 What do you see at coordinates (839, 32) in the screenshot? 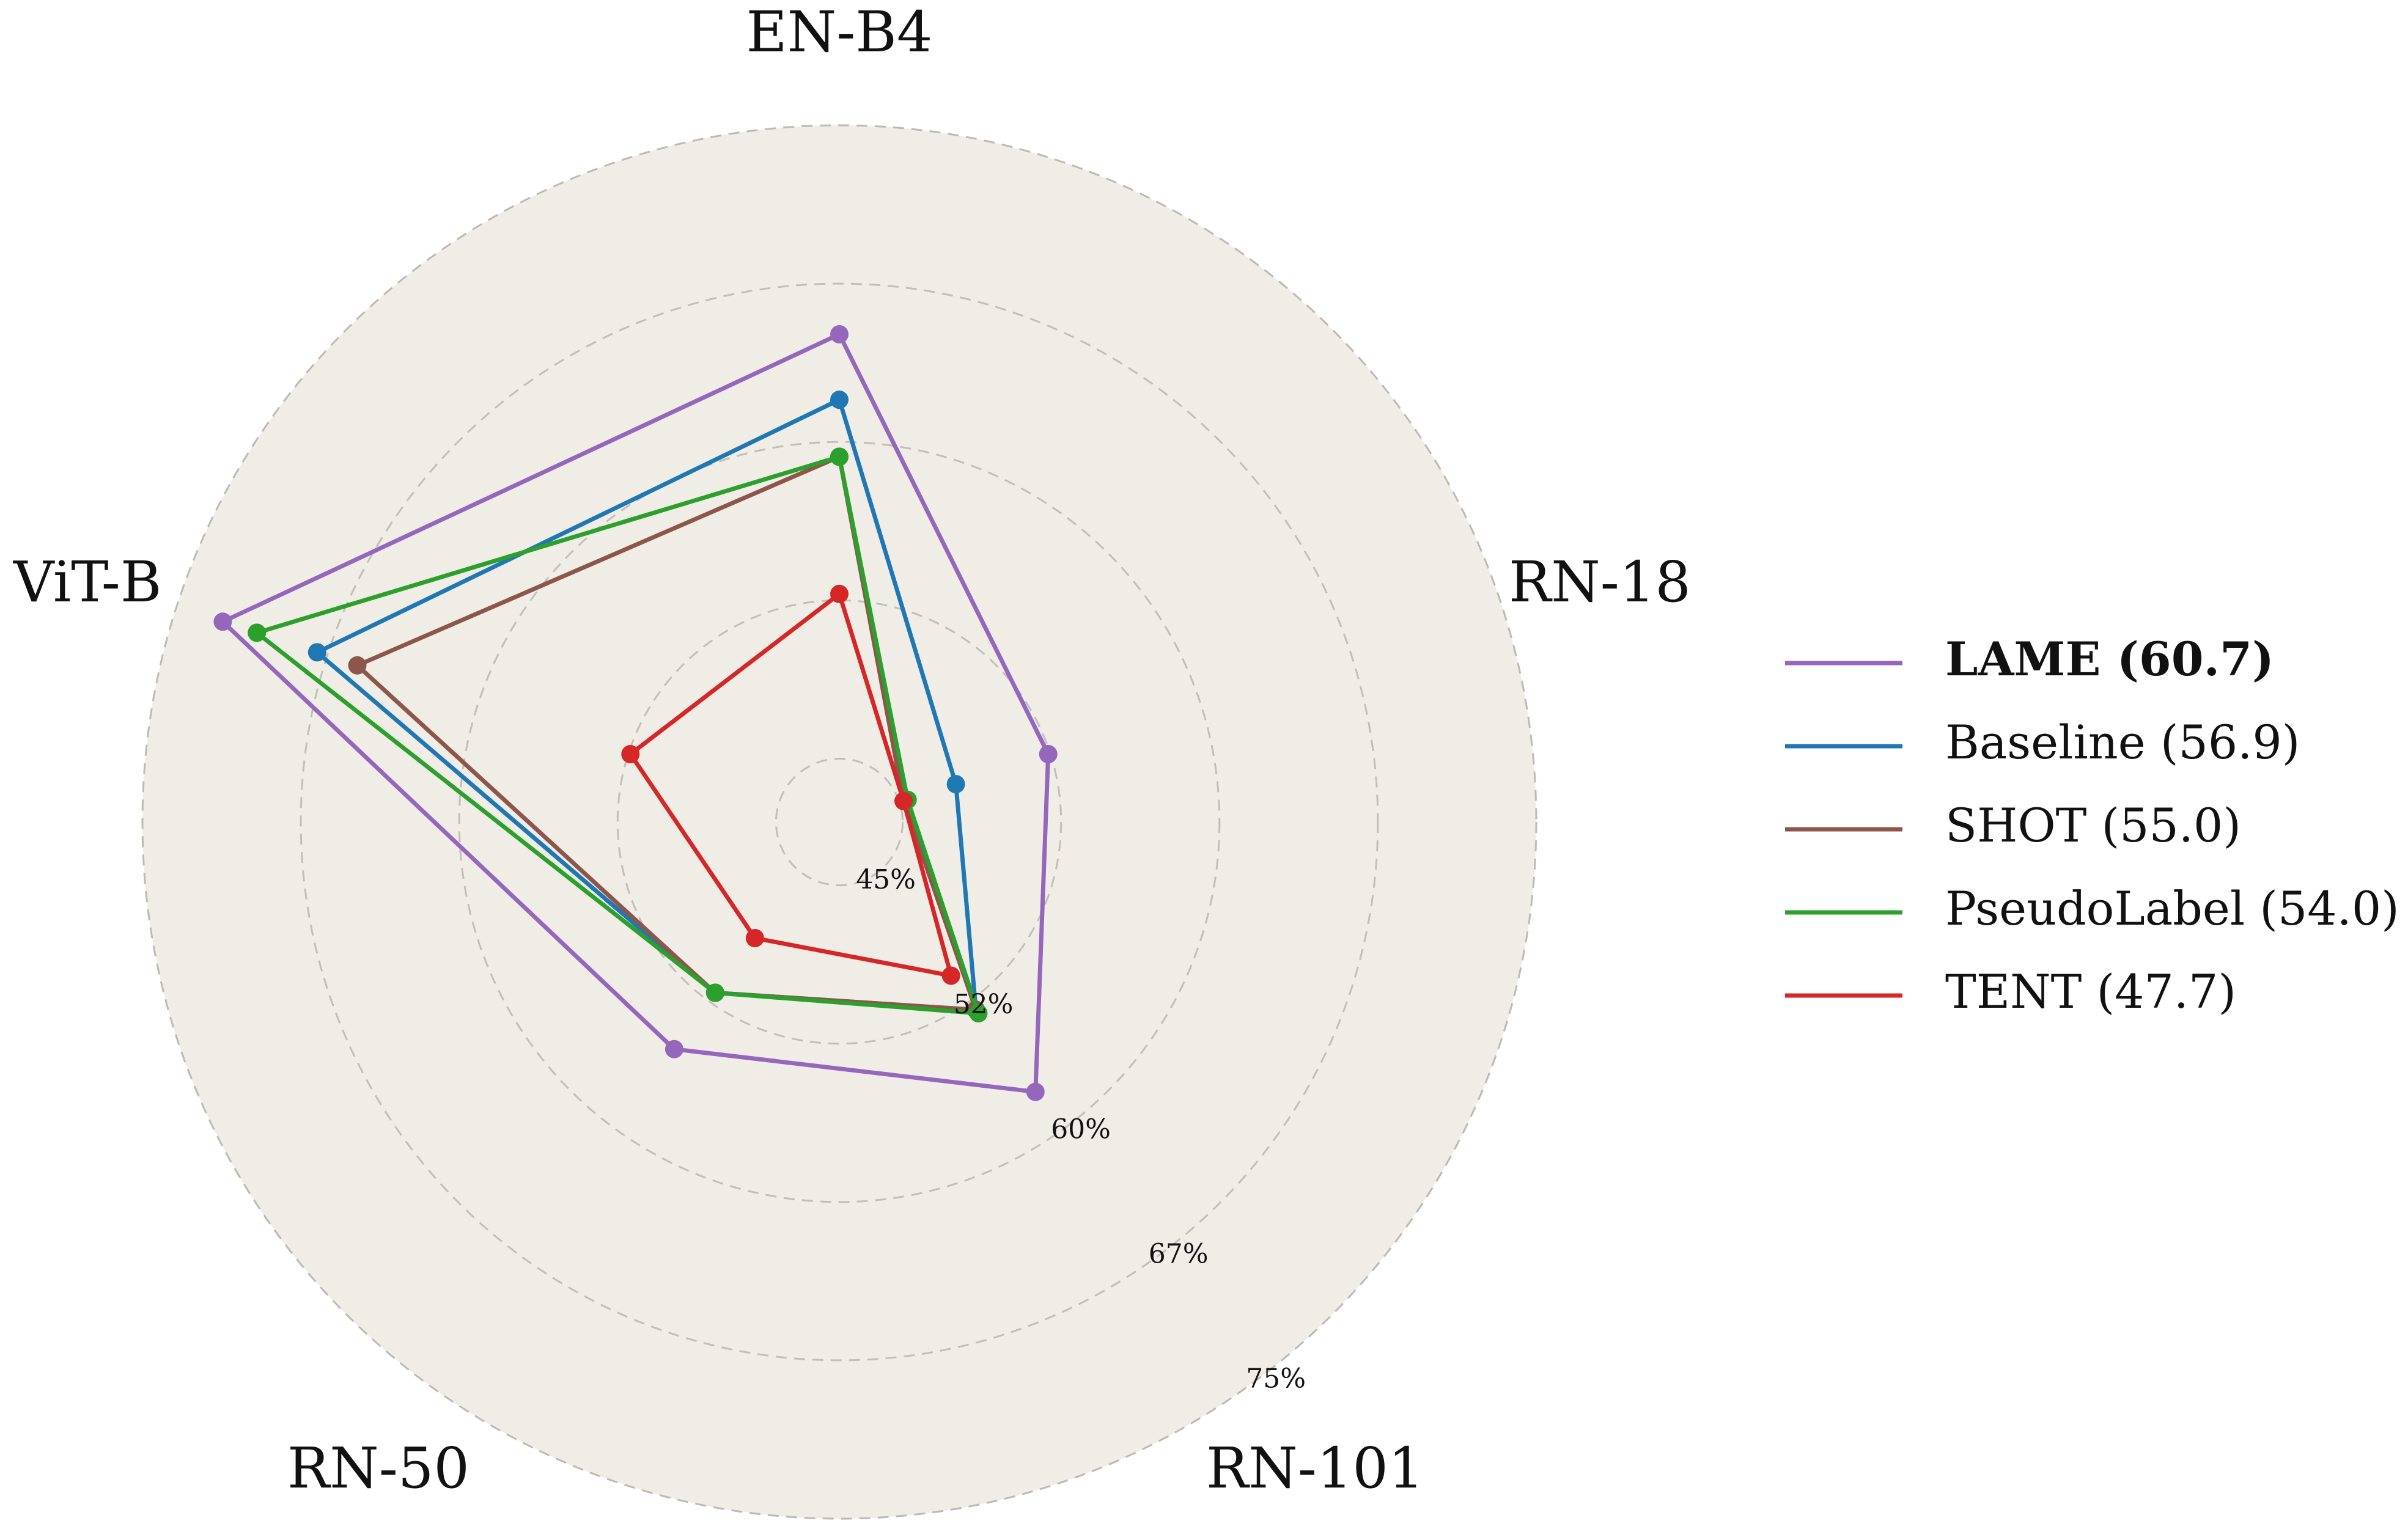
I see `axis-label-en-b4: EN-B4` at bounding box center [839, 32].